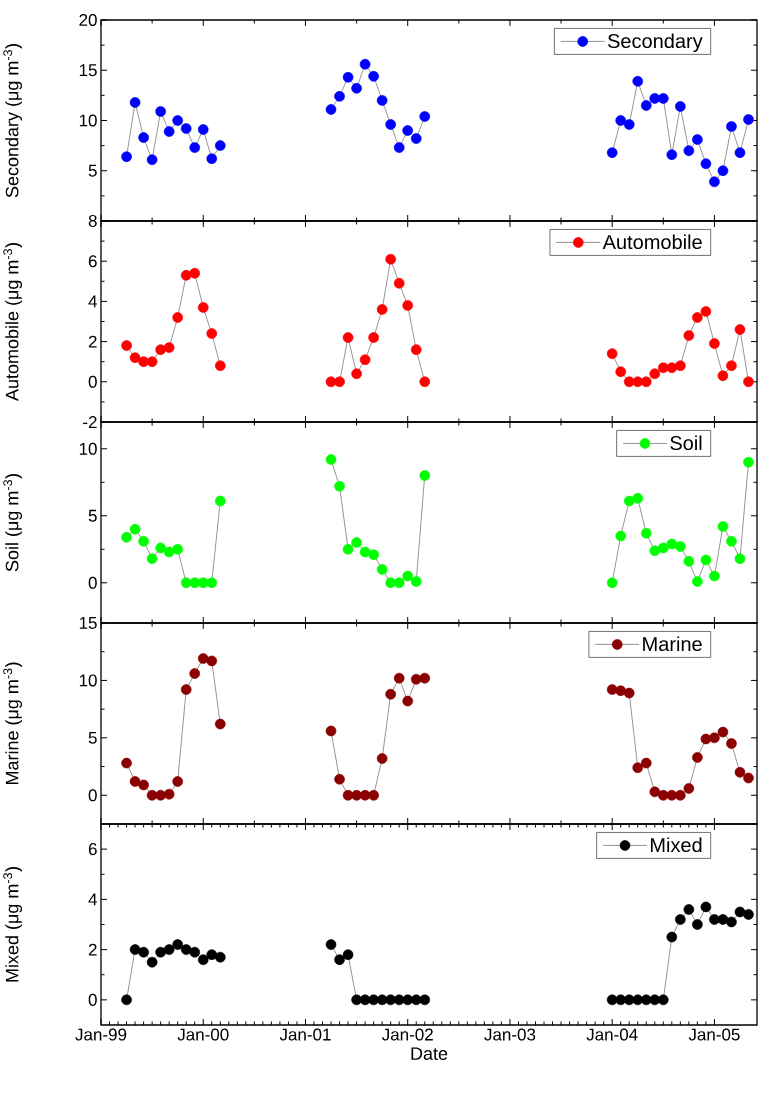 The height and width of the screenshot is (1101, 761). What do you see at coordinates (407, 1034) in the screenshot?
I see `x-tick-label: Jan-02` at bounding box center [407, 1034].